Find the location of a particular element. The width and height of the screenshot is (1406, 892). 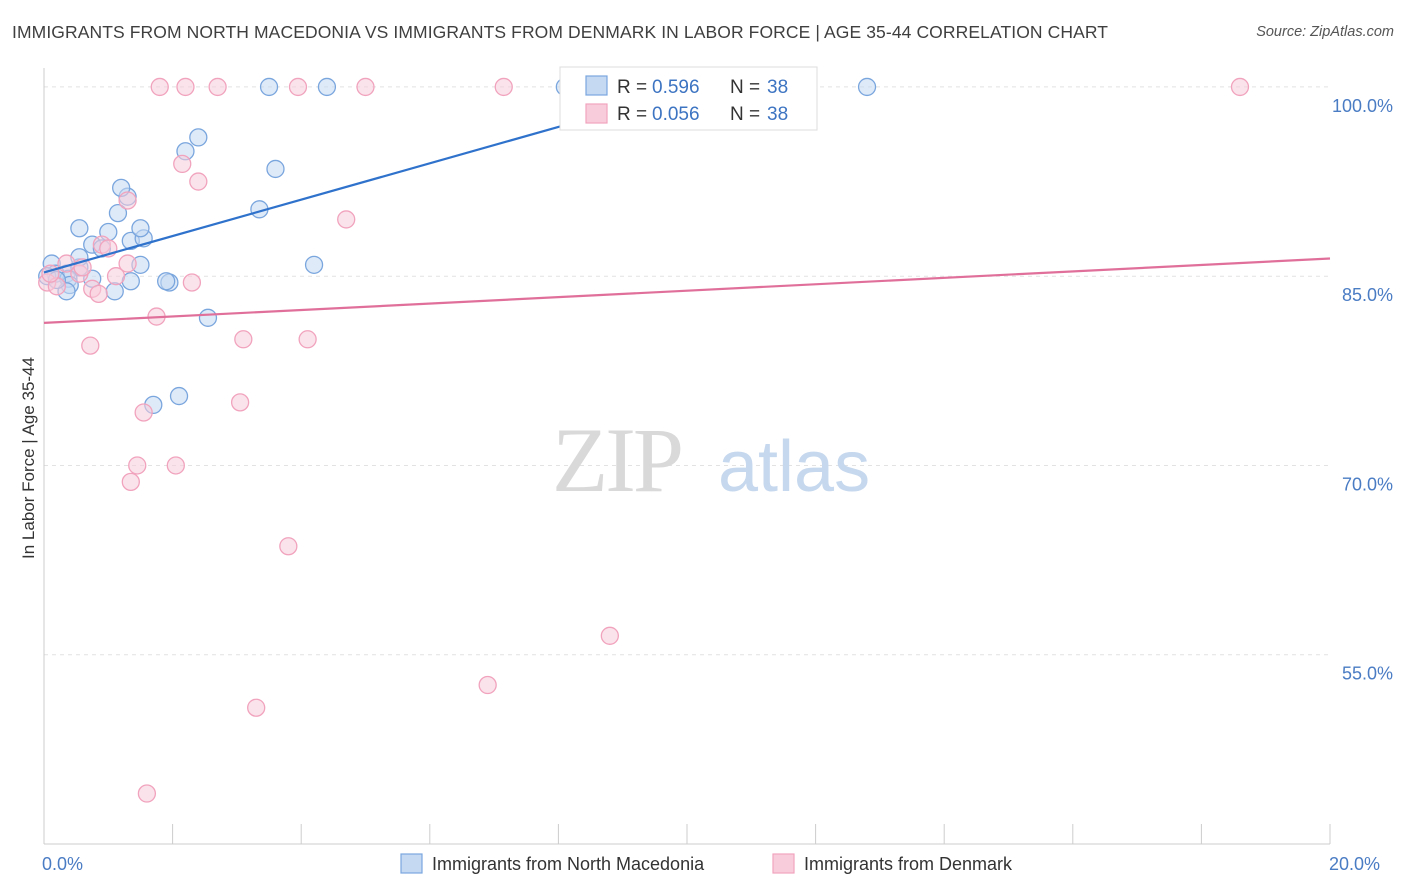

series-legend-label-denmark: Immigrants from Denmark is located at coordinates (908, 864).